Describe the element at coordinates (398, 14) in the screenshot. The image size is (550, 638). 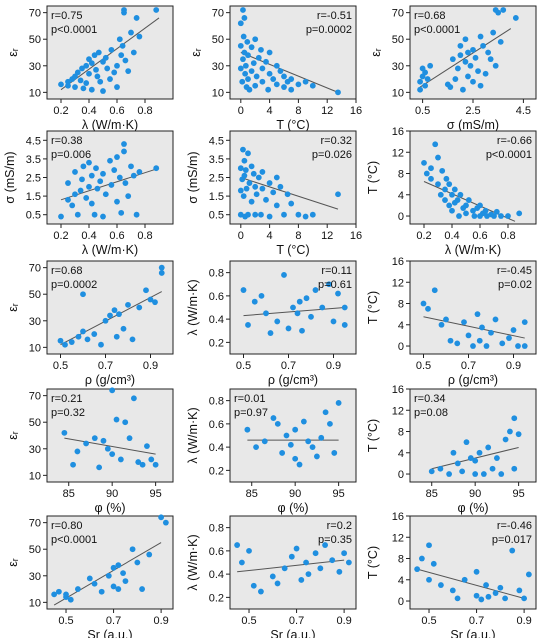
I see `chart-2-y-tick-label-3: 70` at that location.